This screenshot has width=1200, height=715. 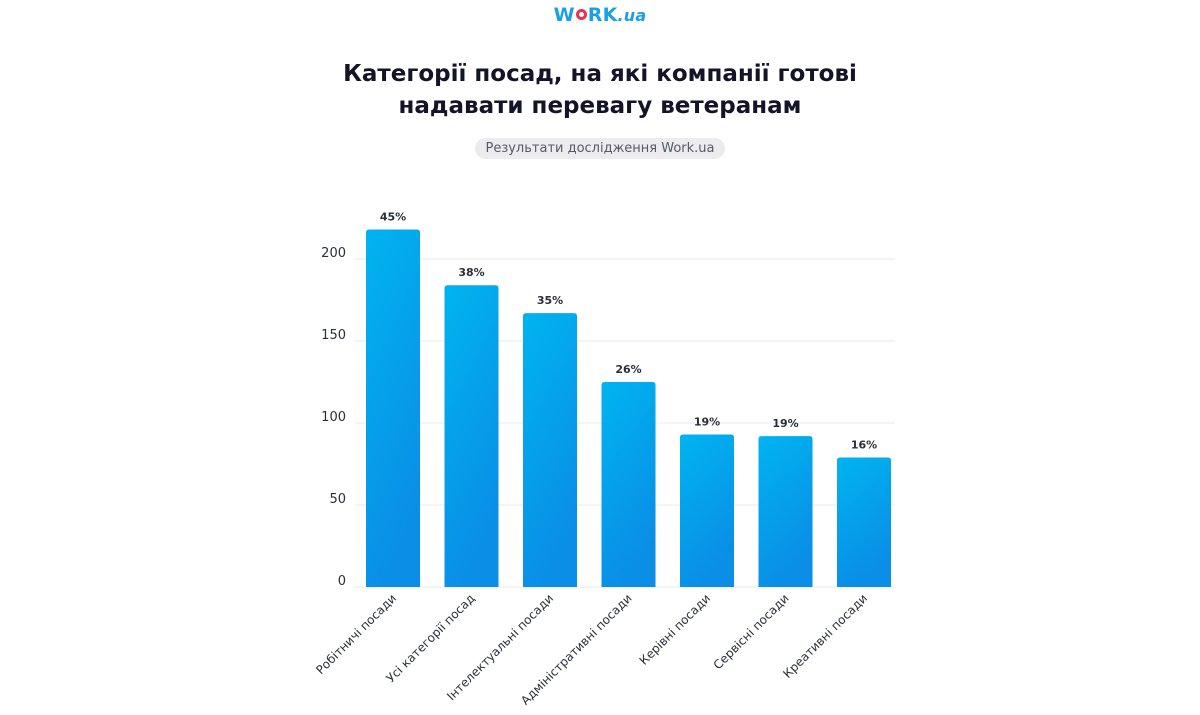 I want to click on y-tick-label: 100, so click(x=333, y=417).